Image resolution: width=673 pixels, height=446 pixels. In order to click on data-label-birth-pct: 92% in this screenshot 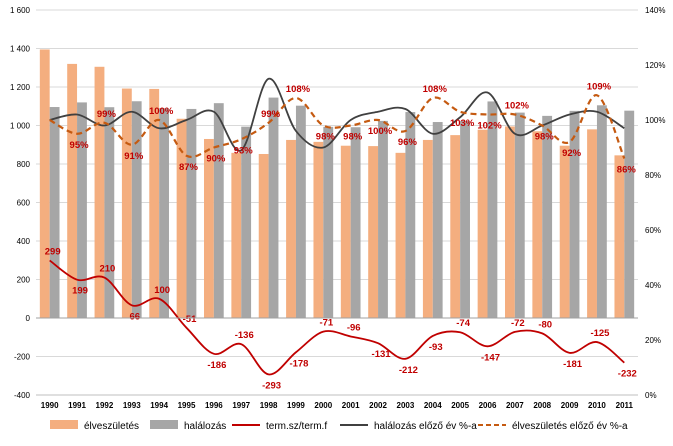, I will do `click(572, 153)`.